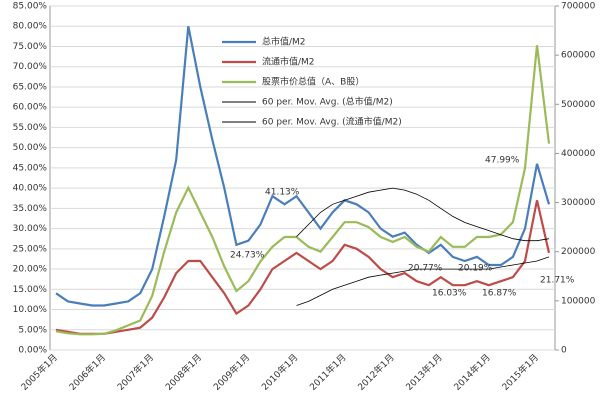 The width and height of the screenshot is (600, 408). What do you see at coordinates (327, 371) in the screenshot?
I see `x-tick-label: 2011年1月` at bounding box center [327, 371].